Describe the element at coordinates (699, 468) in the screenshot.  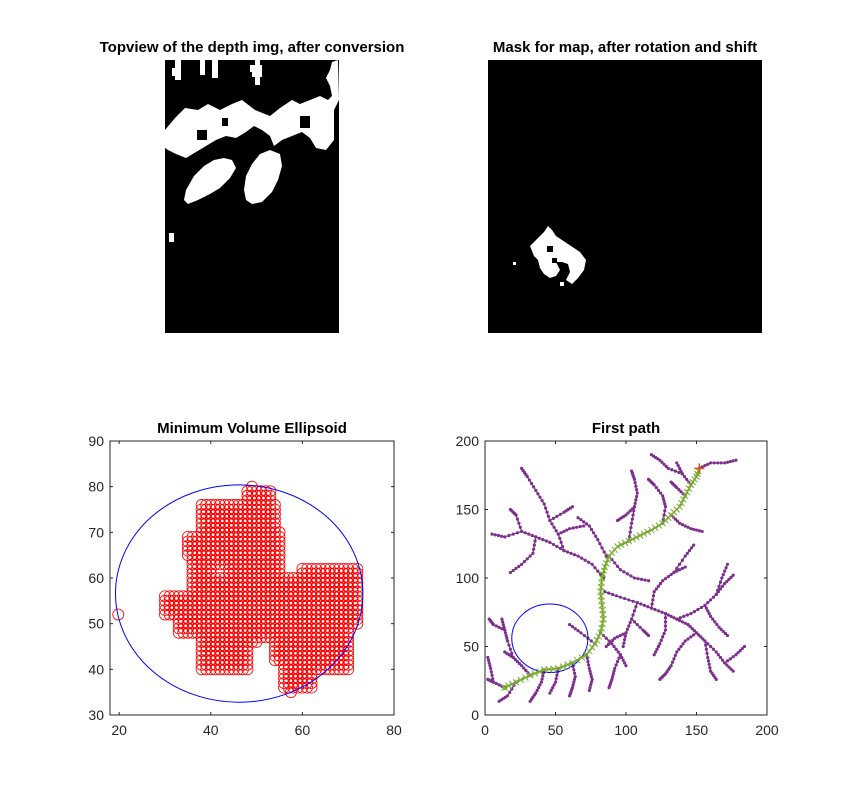
I see `goal-marker` at that location.